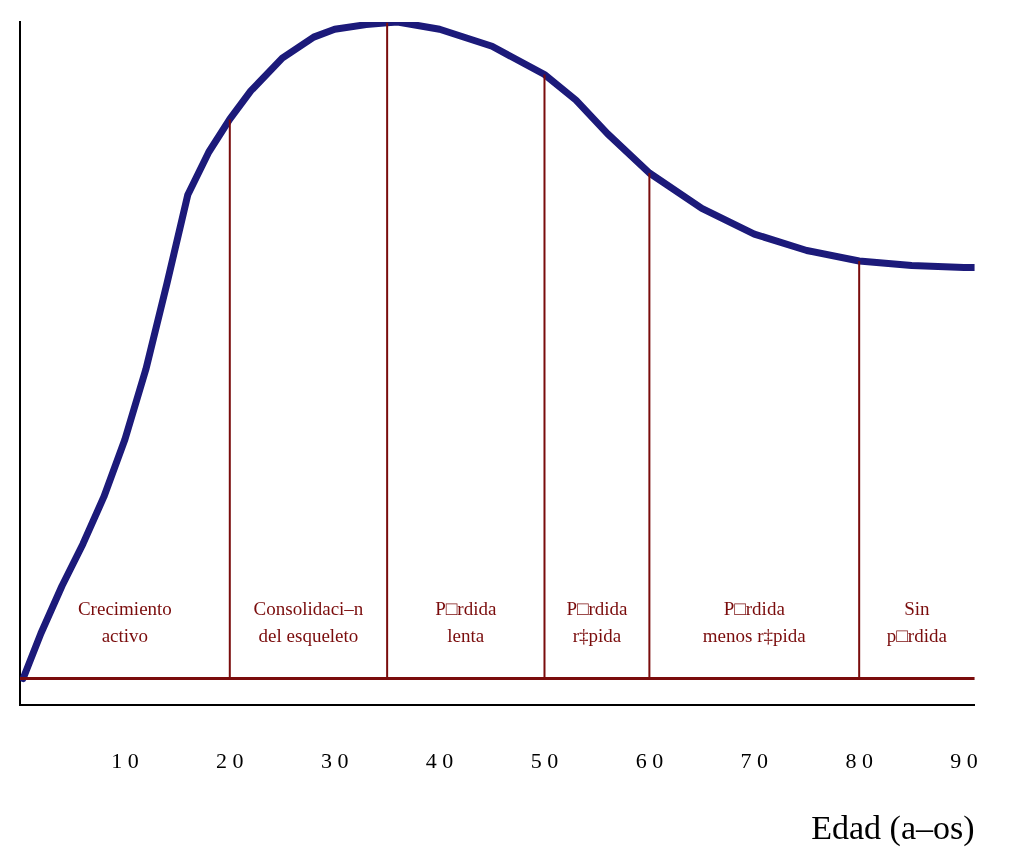  Describe the element at coordinates (230, 760) in the screenshot. I see `x-tick-label: 2 0` at that location.